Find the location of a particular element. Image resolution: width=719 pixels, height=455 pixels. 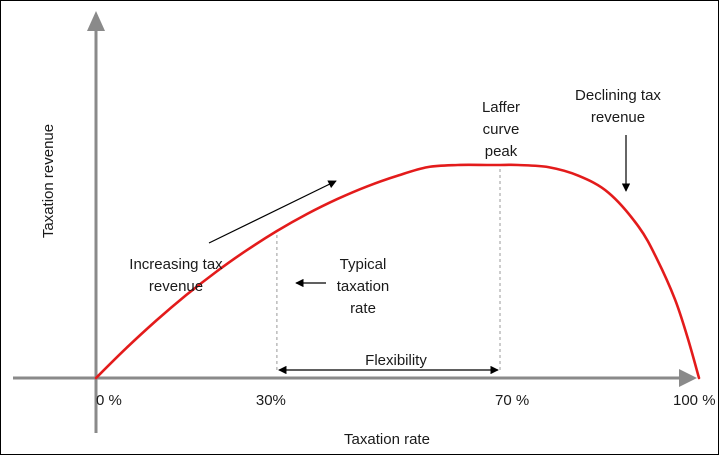

declining-revenue-label-line-1: Declining tax is located at coordinates (618, 95).